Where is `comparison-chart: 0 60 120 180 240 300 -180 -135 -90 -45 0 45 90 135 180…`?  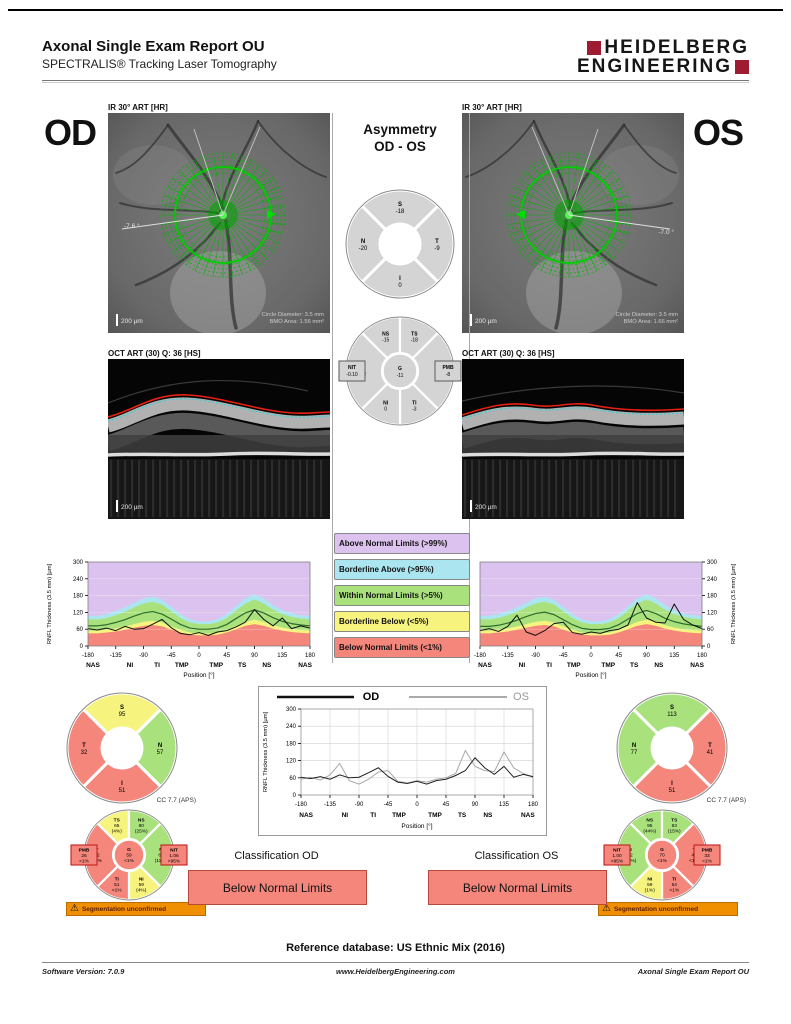 comparison-chart: 0 60 120 180 240 300 -180 -135 -90 -45 0 45 90 135 180… is located at coordinates (401, 760).